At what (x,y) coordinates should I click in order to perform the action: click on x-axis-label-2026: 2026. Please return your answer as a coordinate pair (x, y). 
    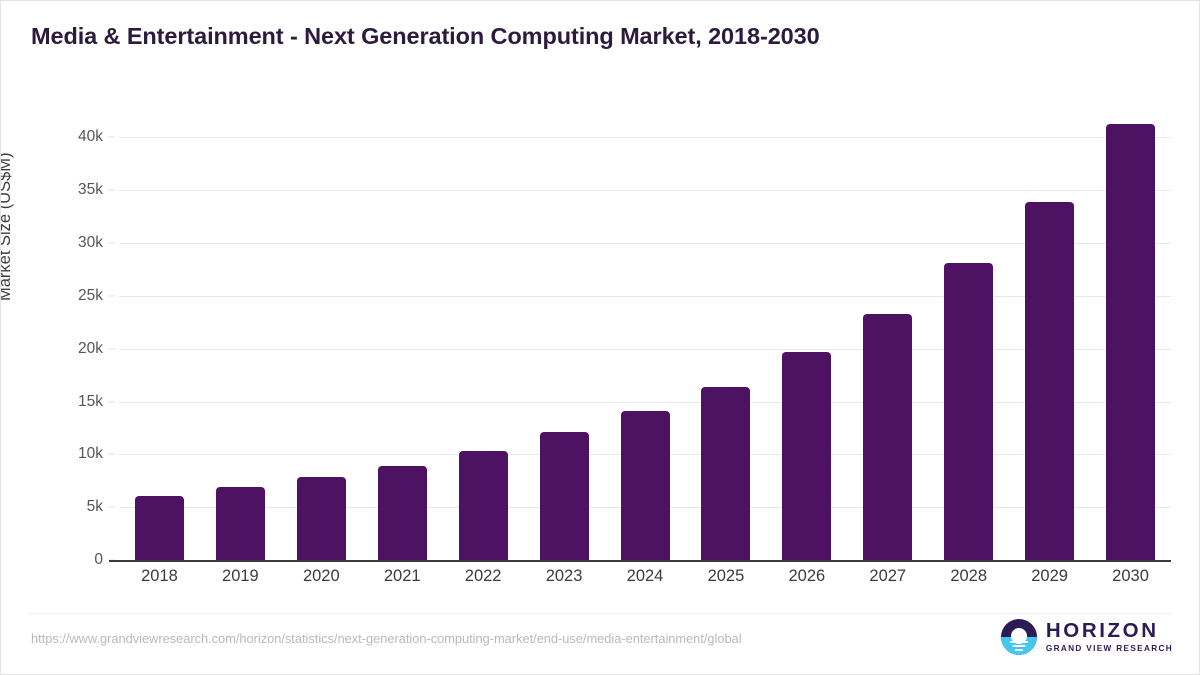
    Looking at the image, I should click on (807, 576).